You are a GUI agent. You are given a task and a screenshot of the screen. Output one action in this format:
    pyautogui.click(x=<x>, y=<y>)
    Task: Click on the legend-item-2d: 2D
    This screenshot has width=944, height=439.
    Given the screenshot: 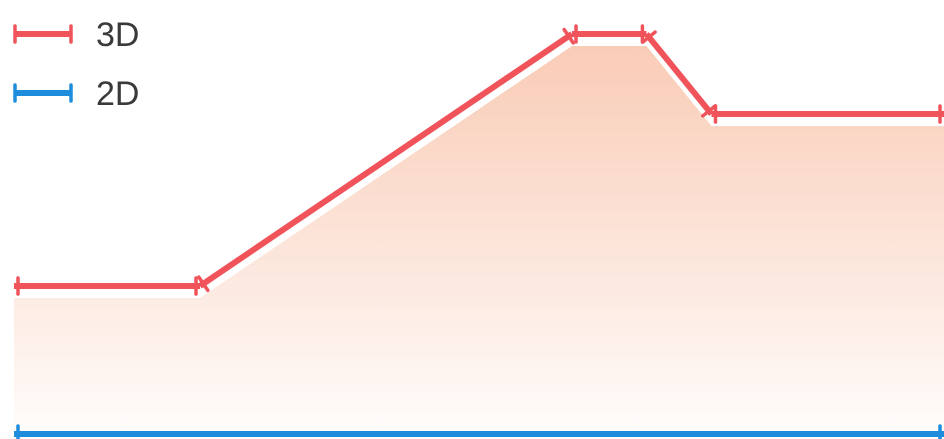 What is the action you would take?
    pyautogui.click(x=76, y=94)
    